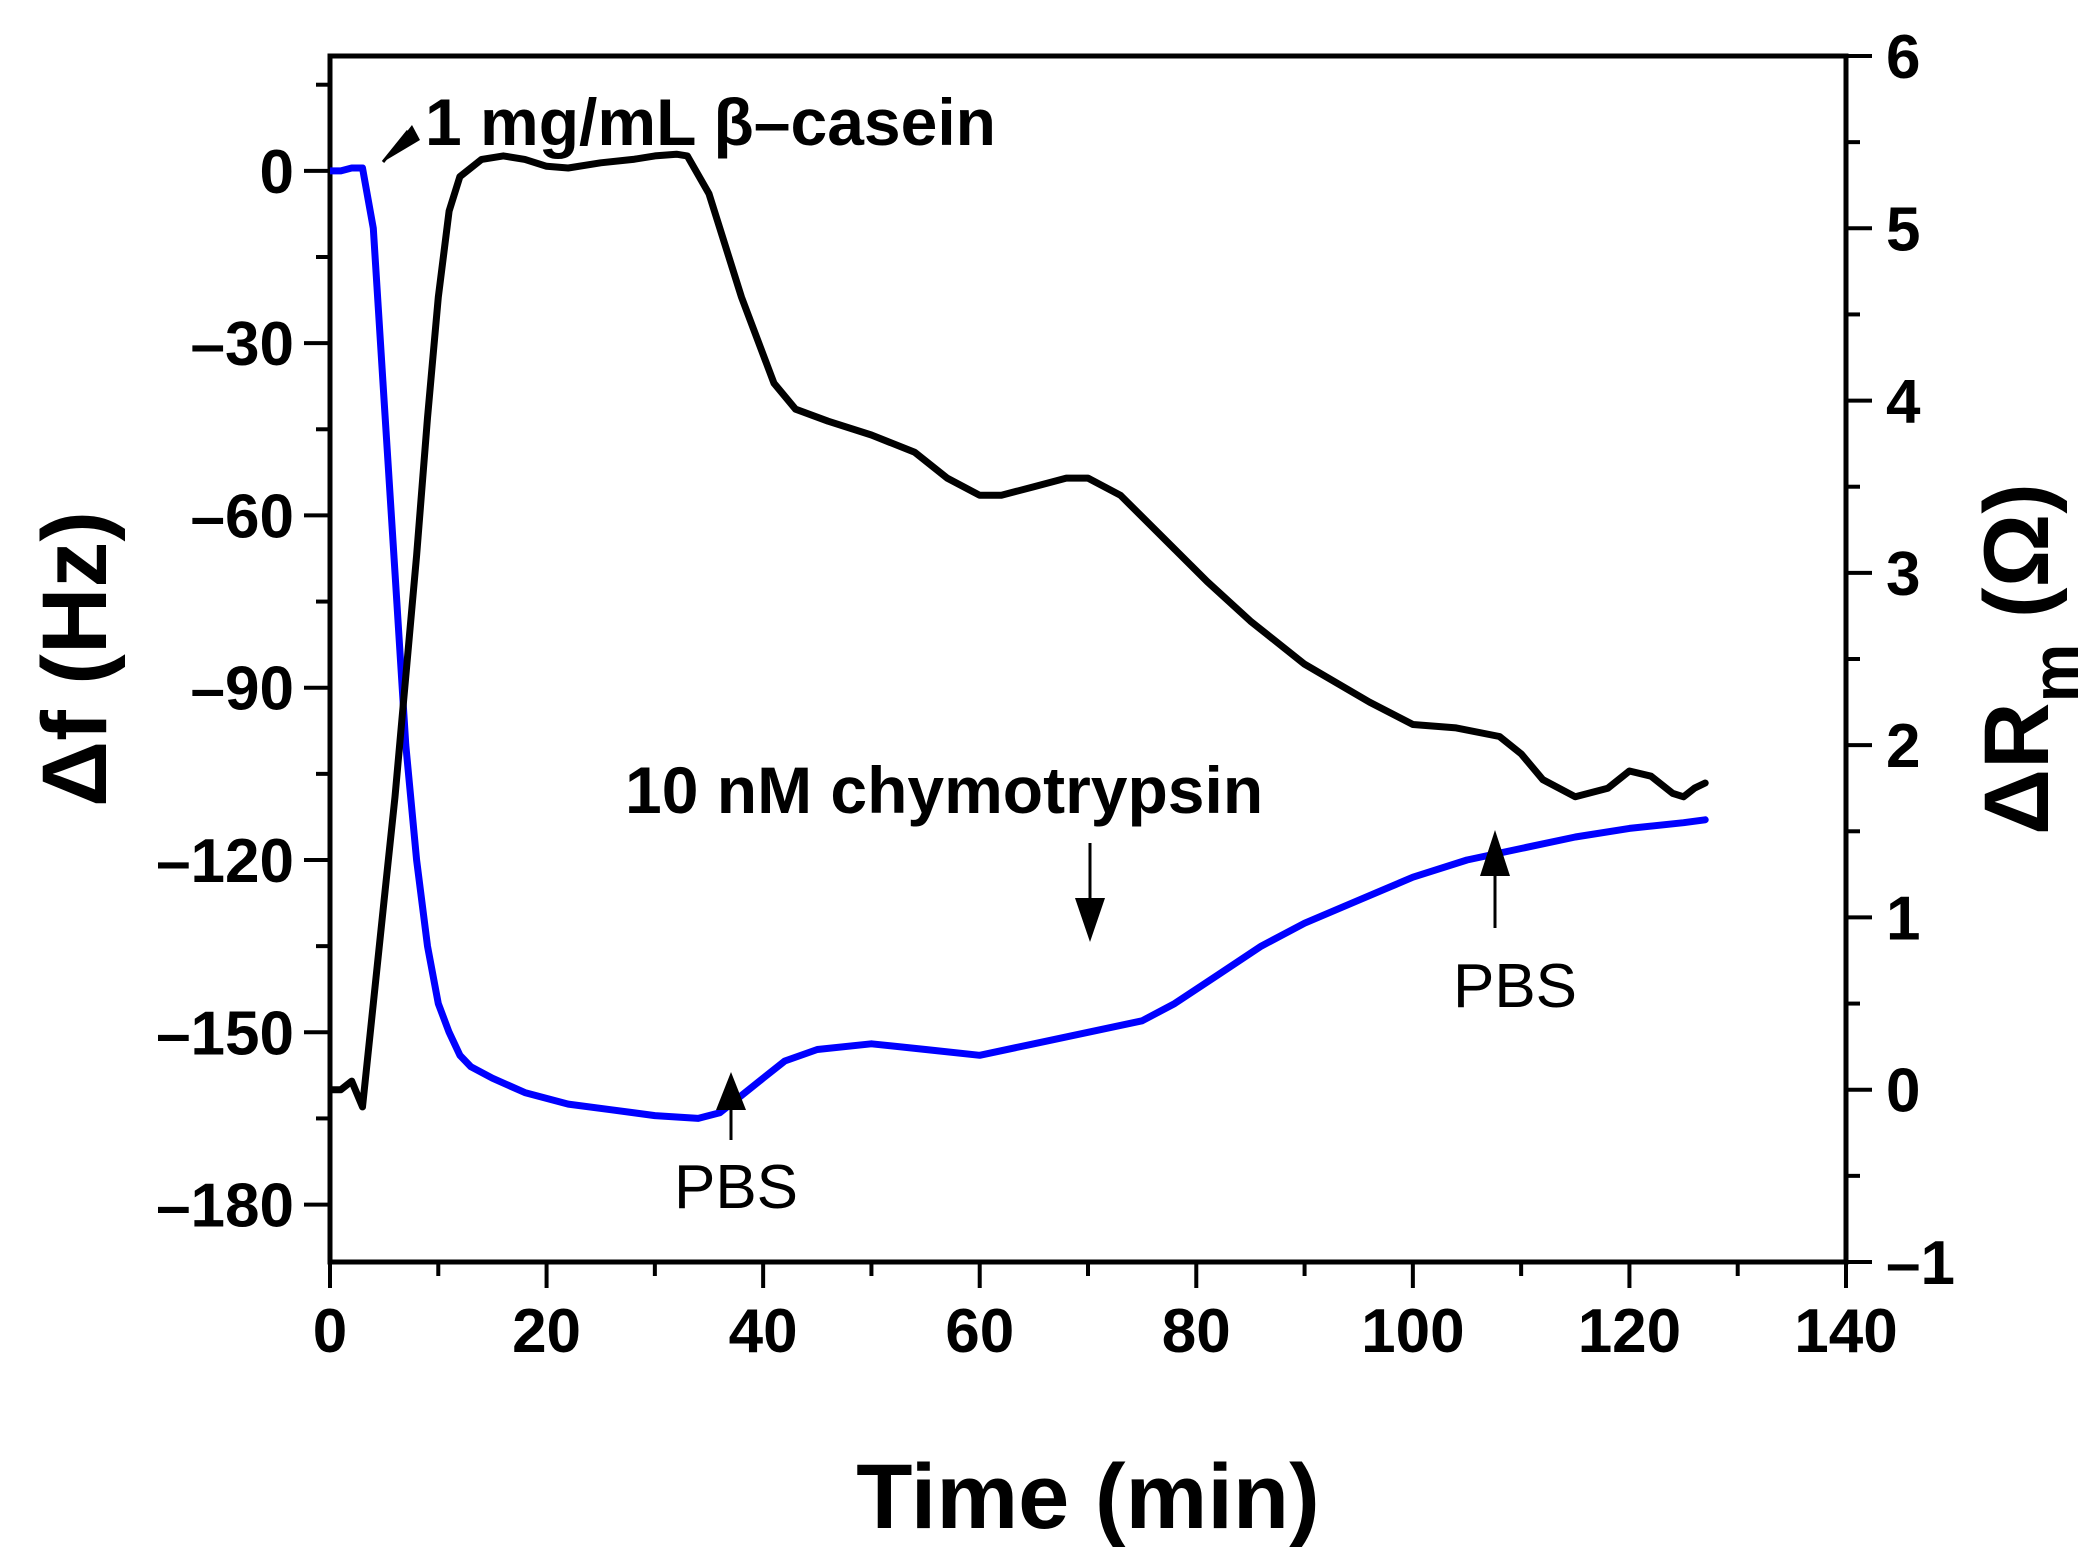 The height and width of the screenshot is (1557, 2088). I want to click on y-right-title-subscript: m, so click(2053, 673).